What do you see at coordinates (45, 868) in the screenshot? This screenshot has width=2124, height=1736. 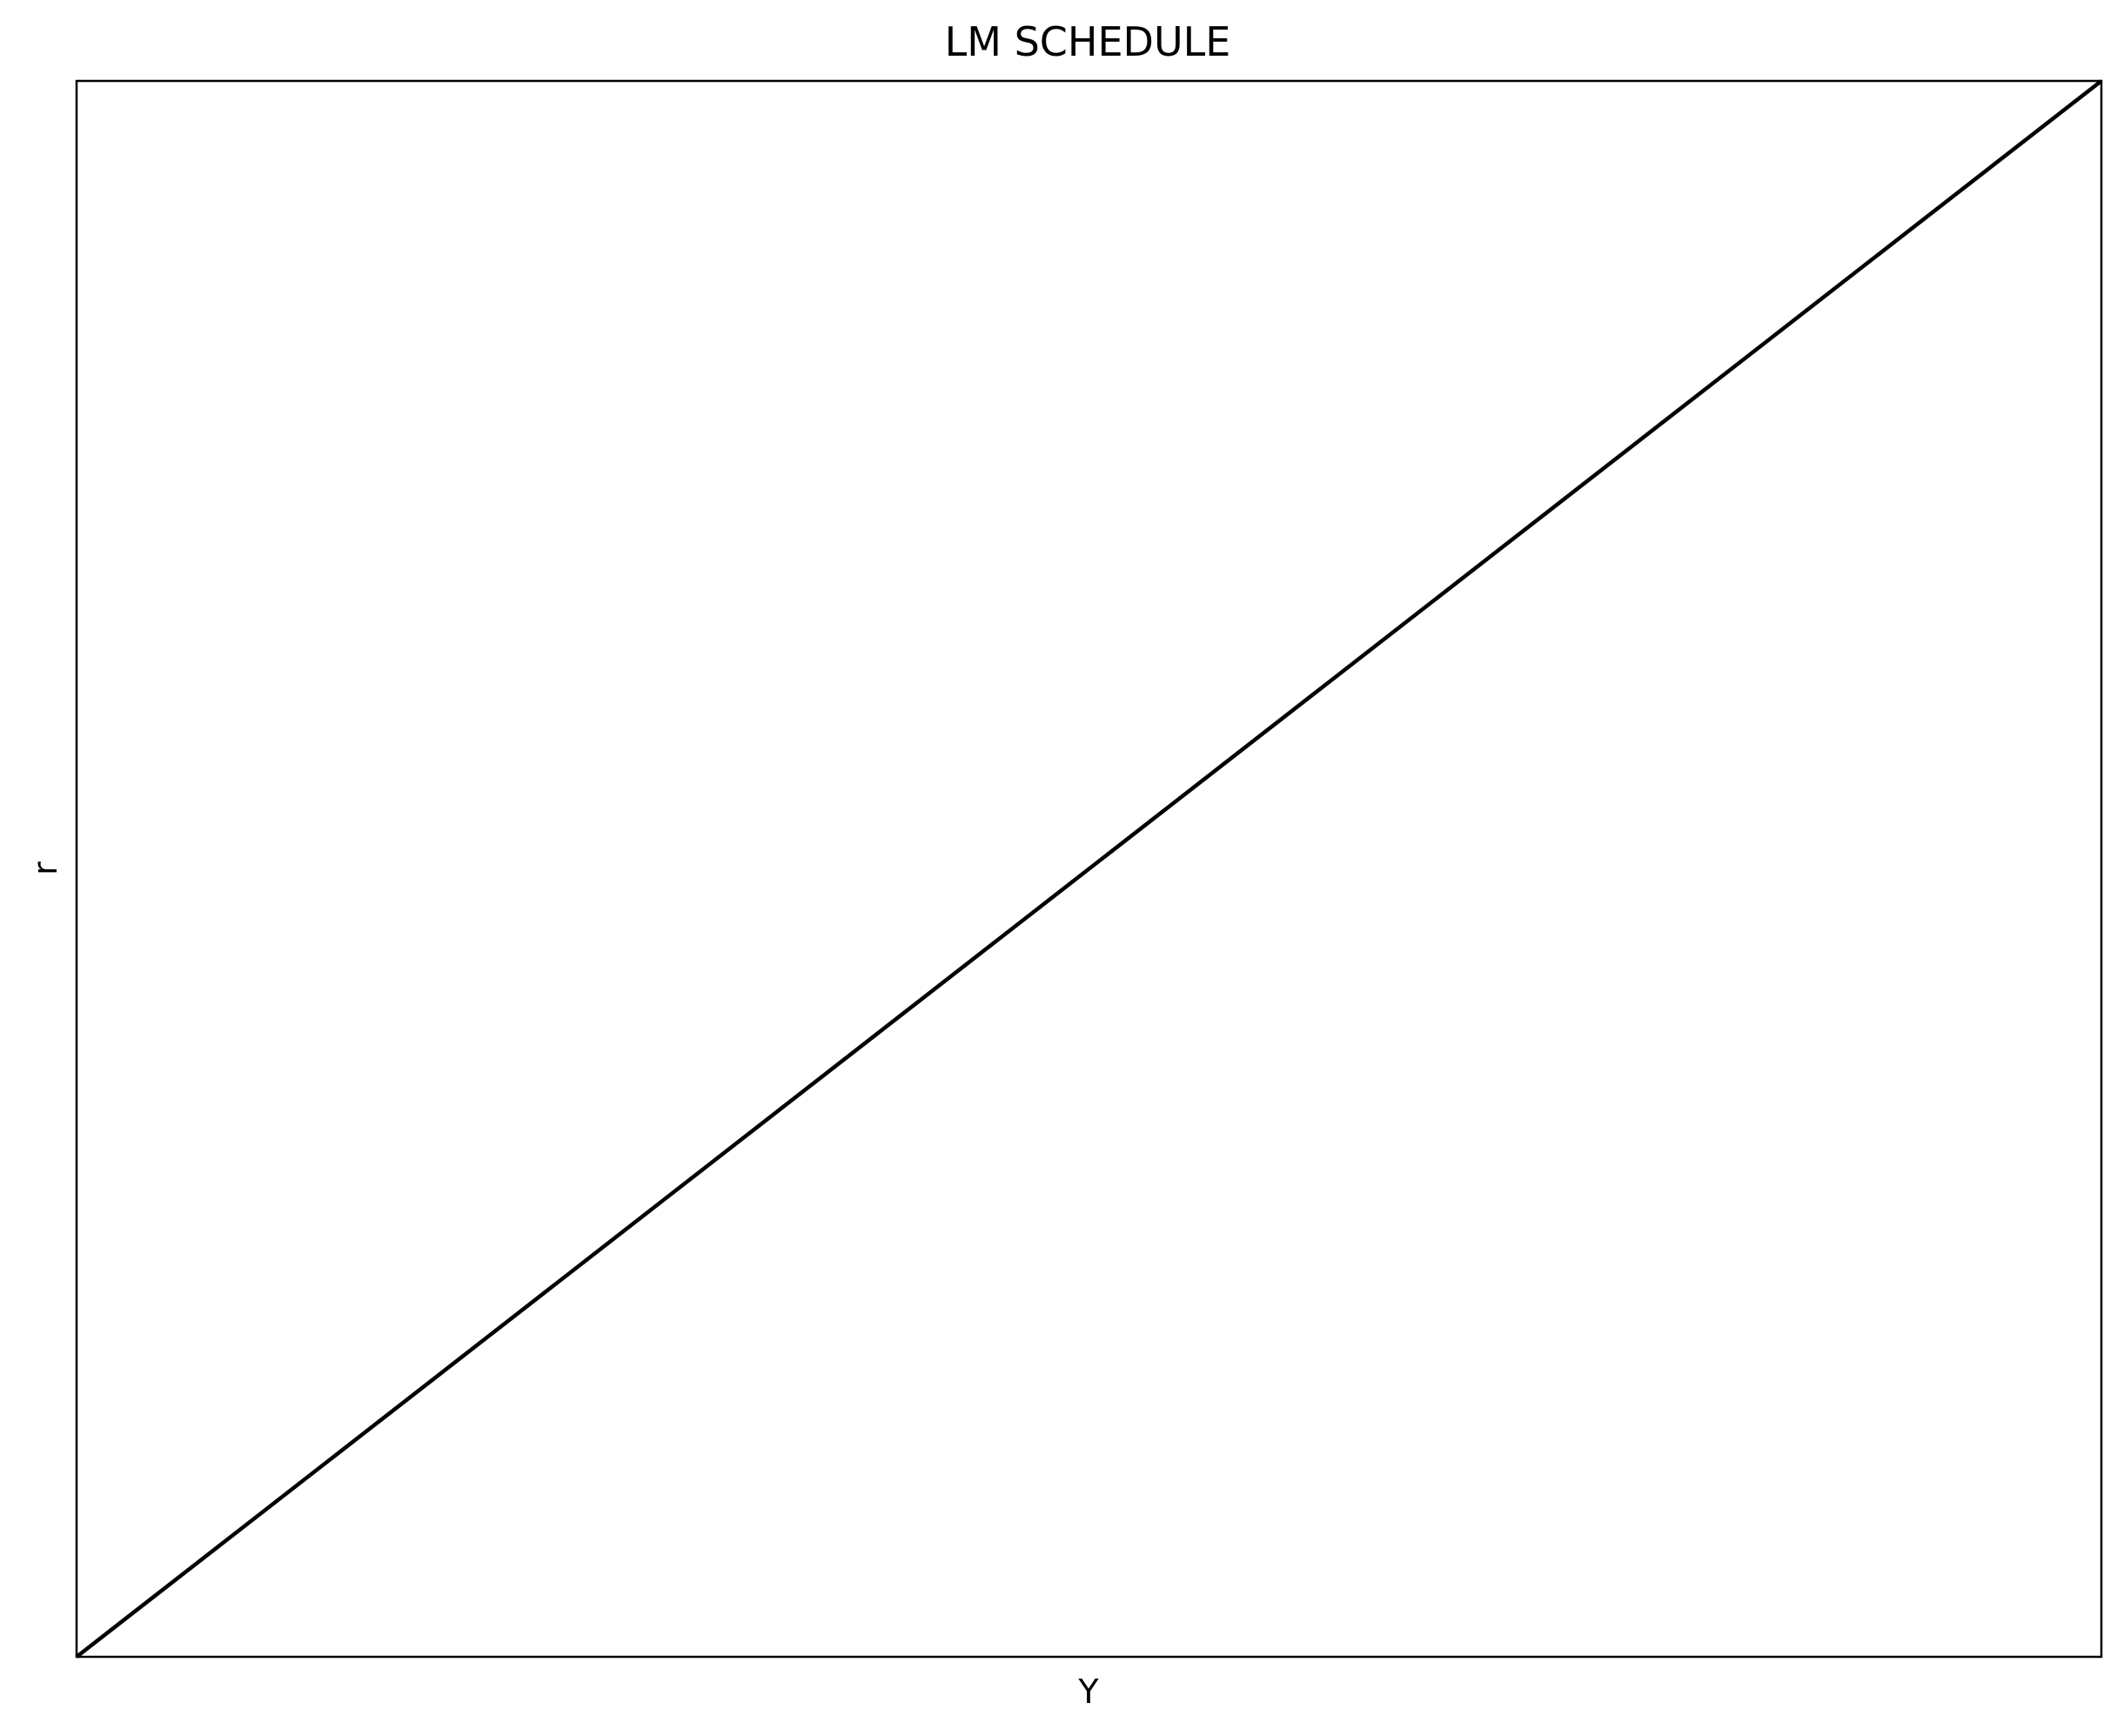 I see `y-axis-label: r` at bounding box center [45, 868].